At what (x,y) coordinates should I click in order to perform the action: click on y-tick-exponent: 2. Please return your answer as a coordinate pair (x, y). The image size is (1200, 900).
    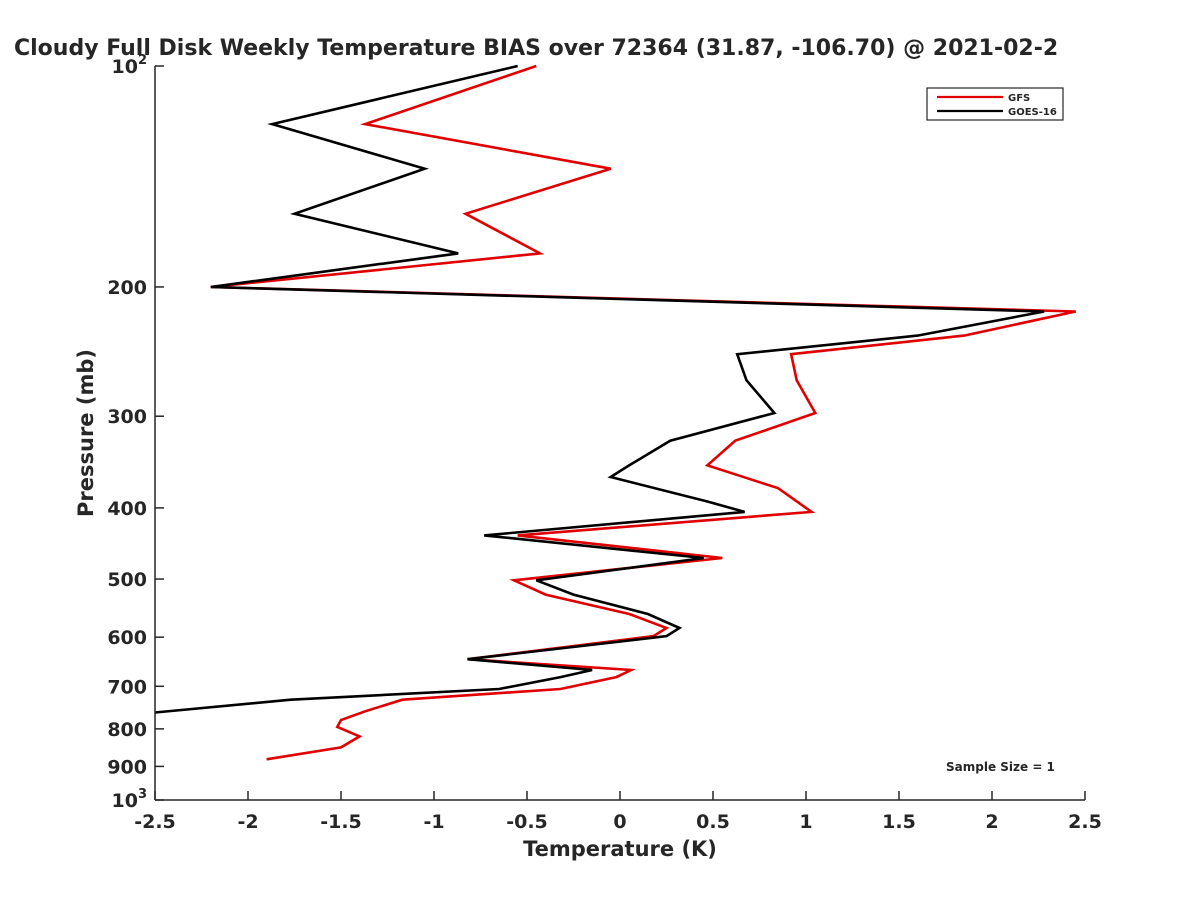
    Looking at the image, I should click on (142, 60).